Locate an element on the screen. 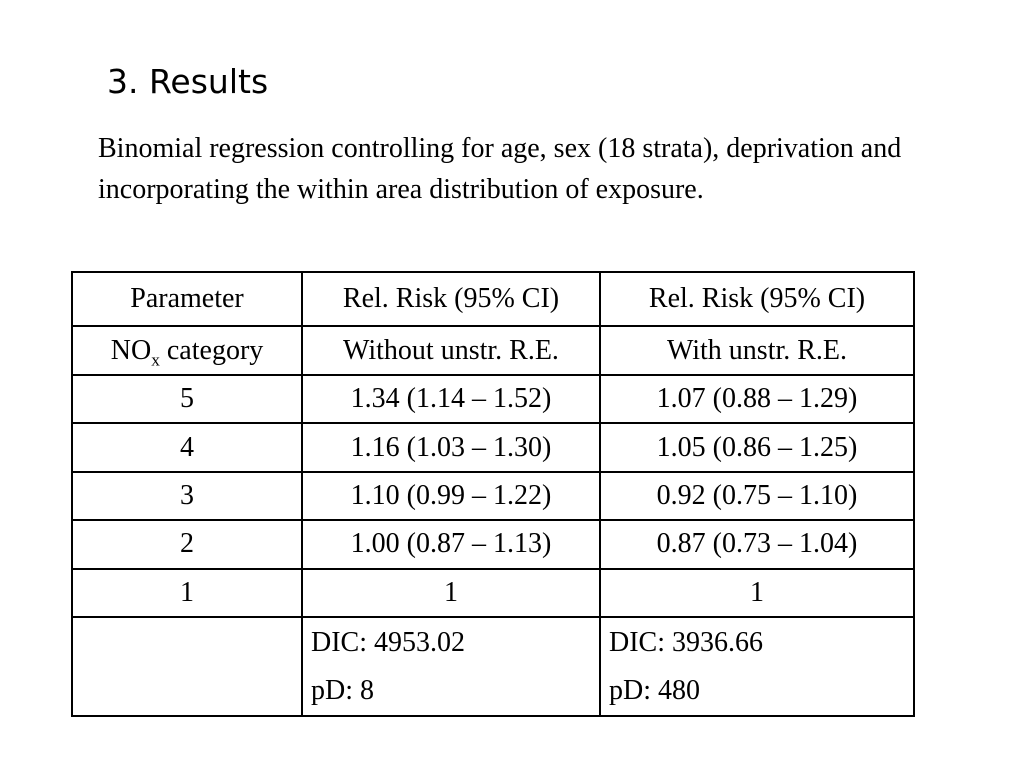 Image resolution: width=1024 pixels, height=768 pixels. stats-cell-empty is located at coordinates (187, 666).